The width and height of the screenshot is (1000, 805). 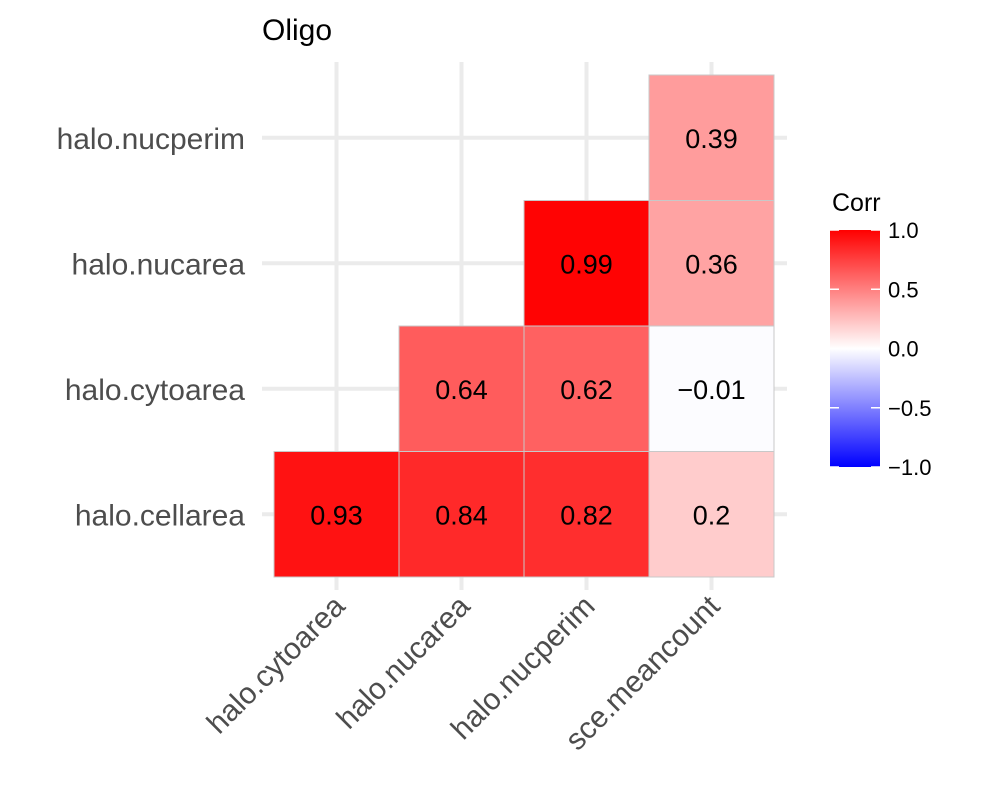 I want to click on cell-value-label: 0.39, so click(x=711, y=139).